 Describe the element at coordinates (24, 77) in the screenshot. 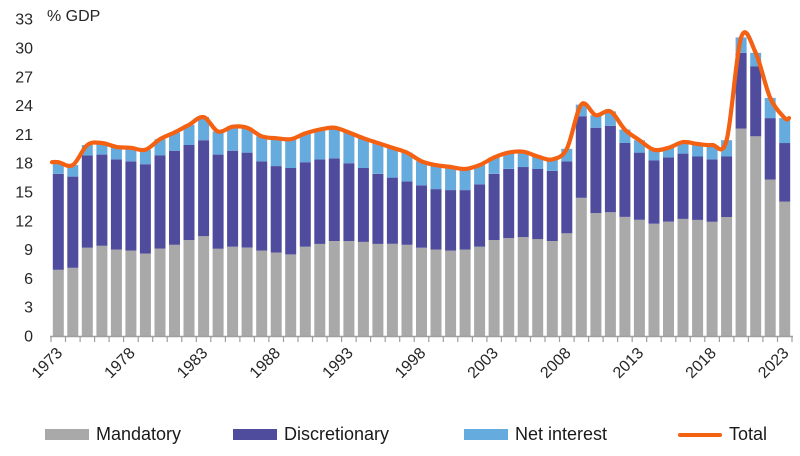

I see `y-tick-label: 27` at that location.